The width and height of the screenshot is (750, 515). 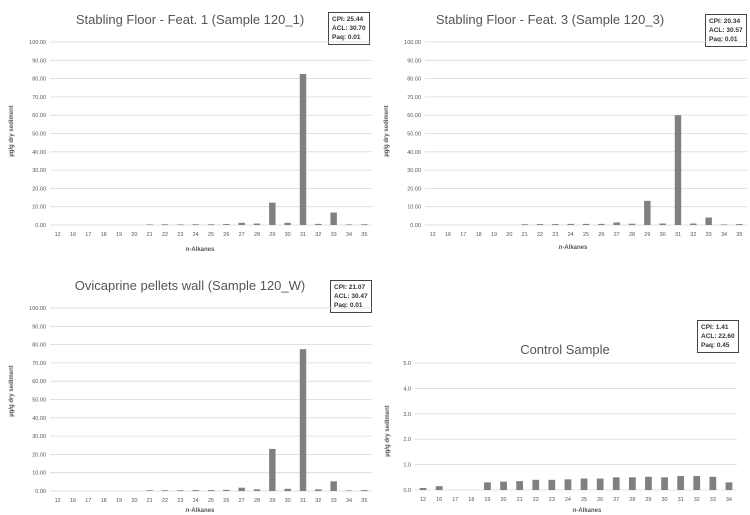 I want to click on stat-acl: ACL: 30.57, so click(x=726, y=30).